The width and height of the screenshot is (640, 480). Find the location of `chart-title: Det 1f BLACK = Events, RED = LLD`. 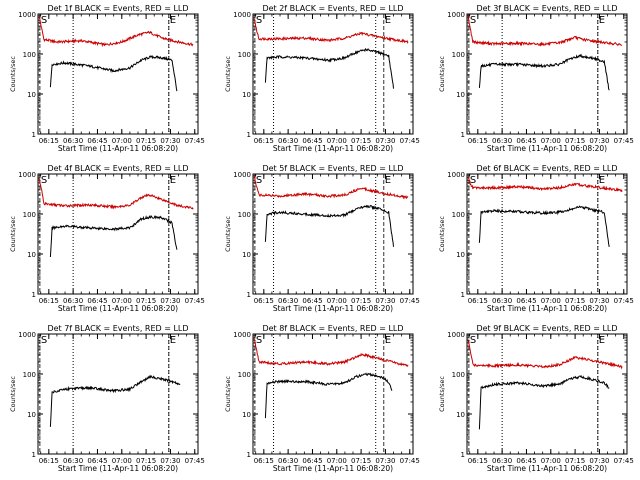

chart-title: Det 1f BLACK = Events, RED = LLD is located at coordinates (117, 8).